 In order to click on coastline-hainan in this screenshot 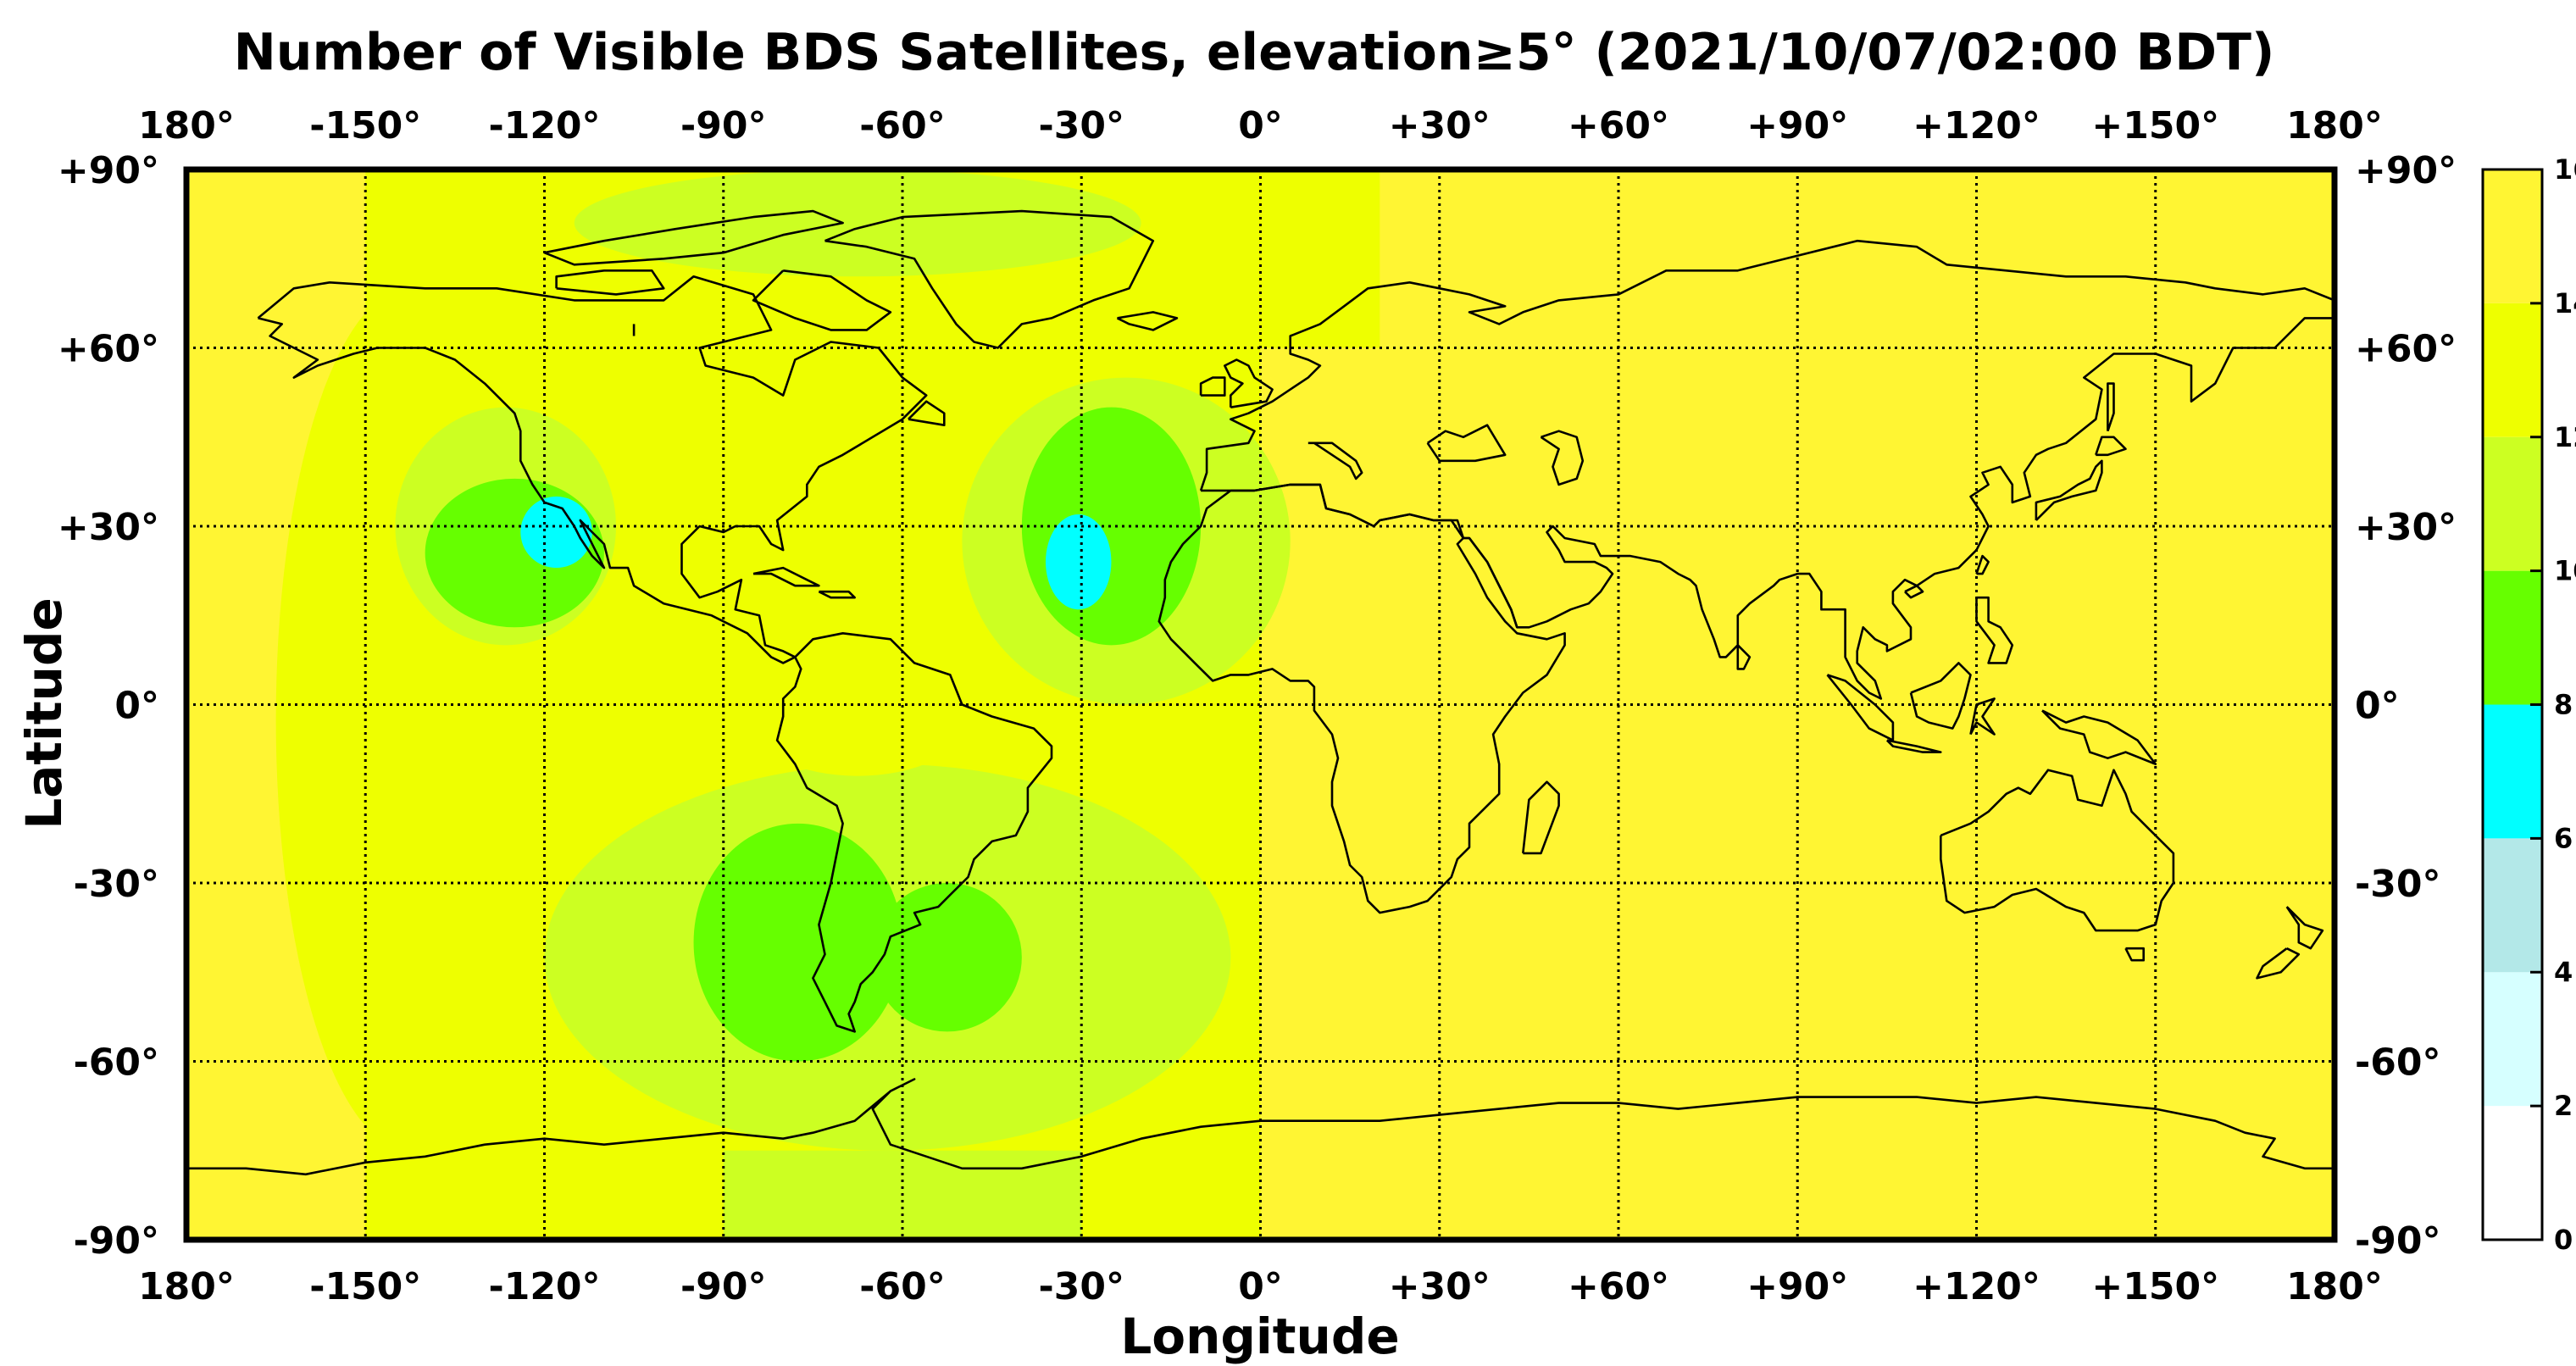, I will do `click(1914, 591)`.